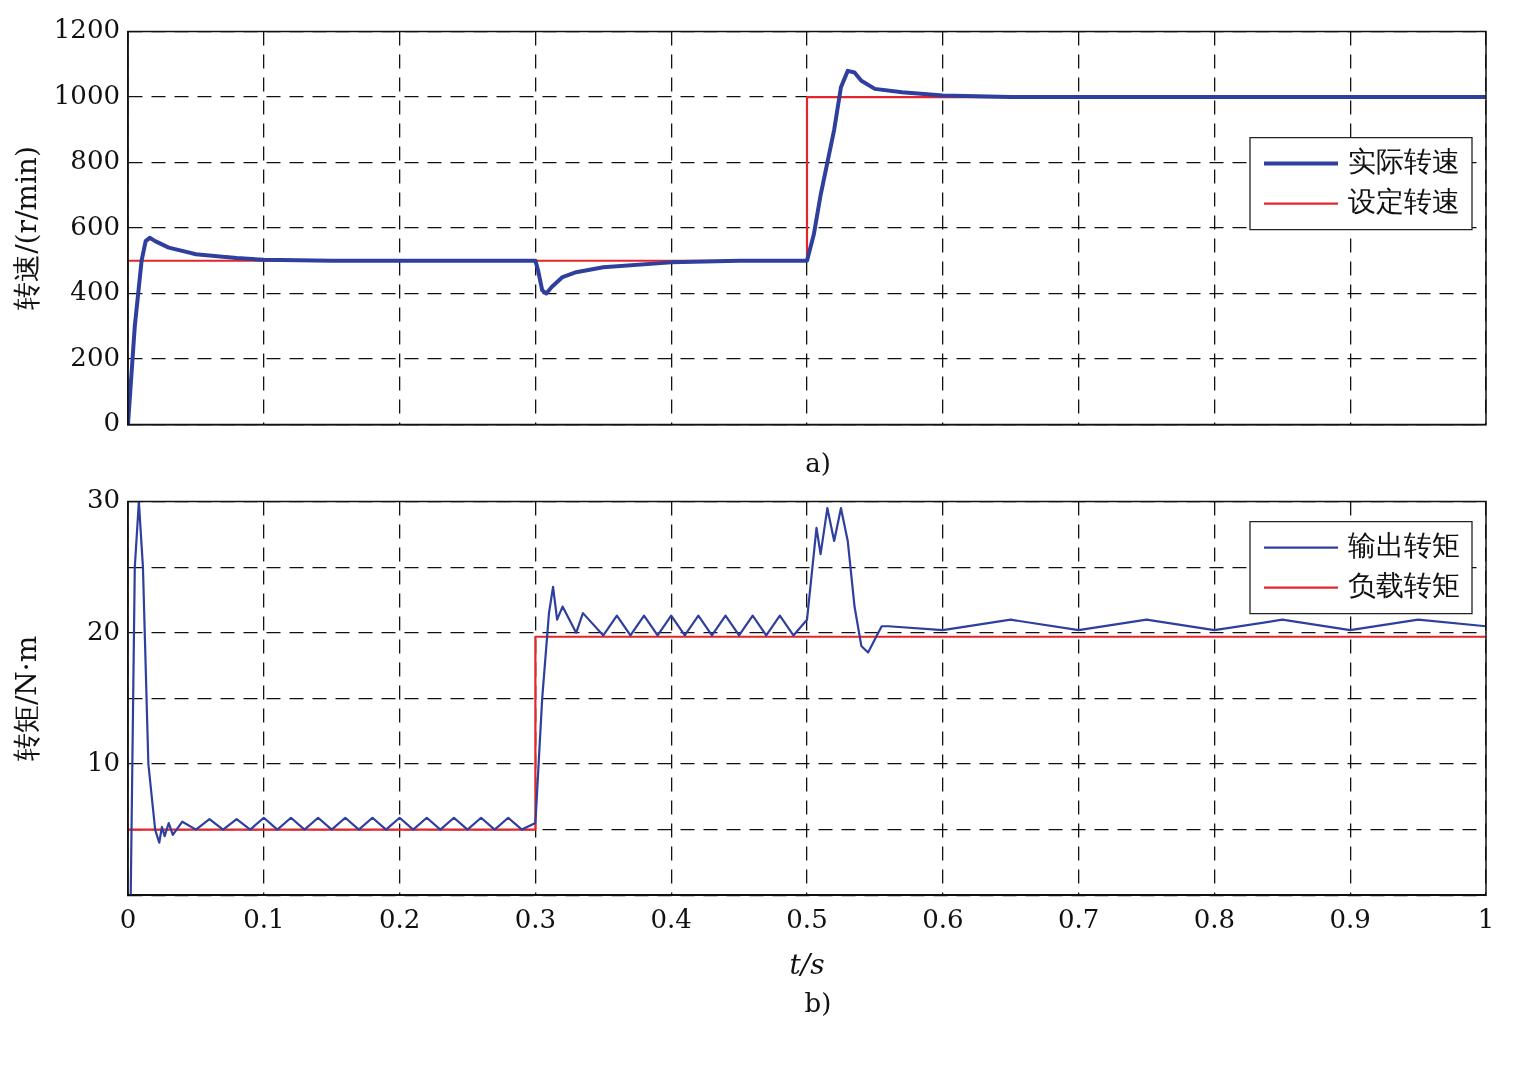  What do you see at coordinates (86, 29) in the screenshot?
I see `y-tick-label: 1200` at bounding box center [86, 29].